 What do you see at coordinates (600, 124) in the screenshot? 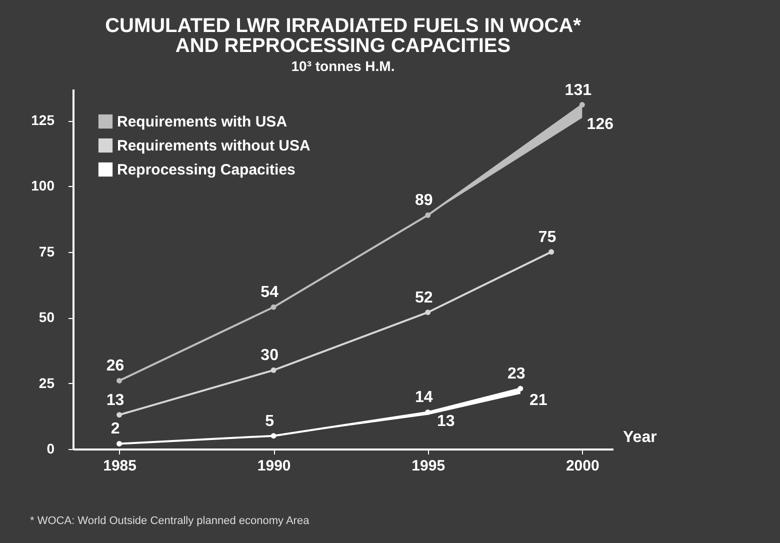
I see `annotation: 126` at bounding box center [600, 124].